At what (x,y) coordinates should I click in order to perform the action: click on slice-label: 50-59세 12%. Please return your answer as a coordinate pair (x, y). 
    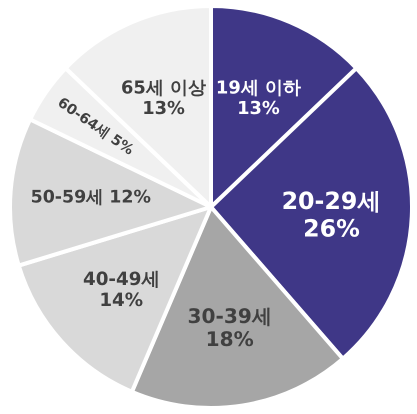
    Looking at the image, I should click on (90, 197).